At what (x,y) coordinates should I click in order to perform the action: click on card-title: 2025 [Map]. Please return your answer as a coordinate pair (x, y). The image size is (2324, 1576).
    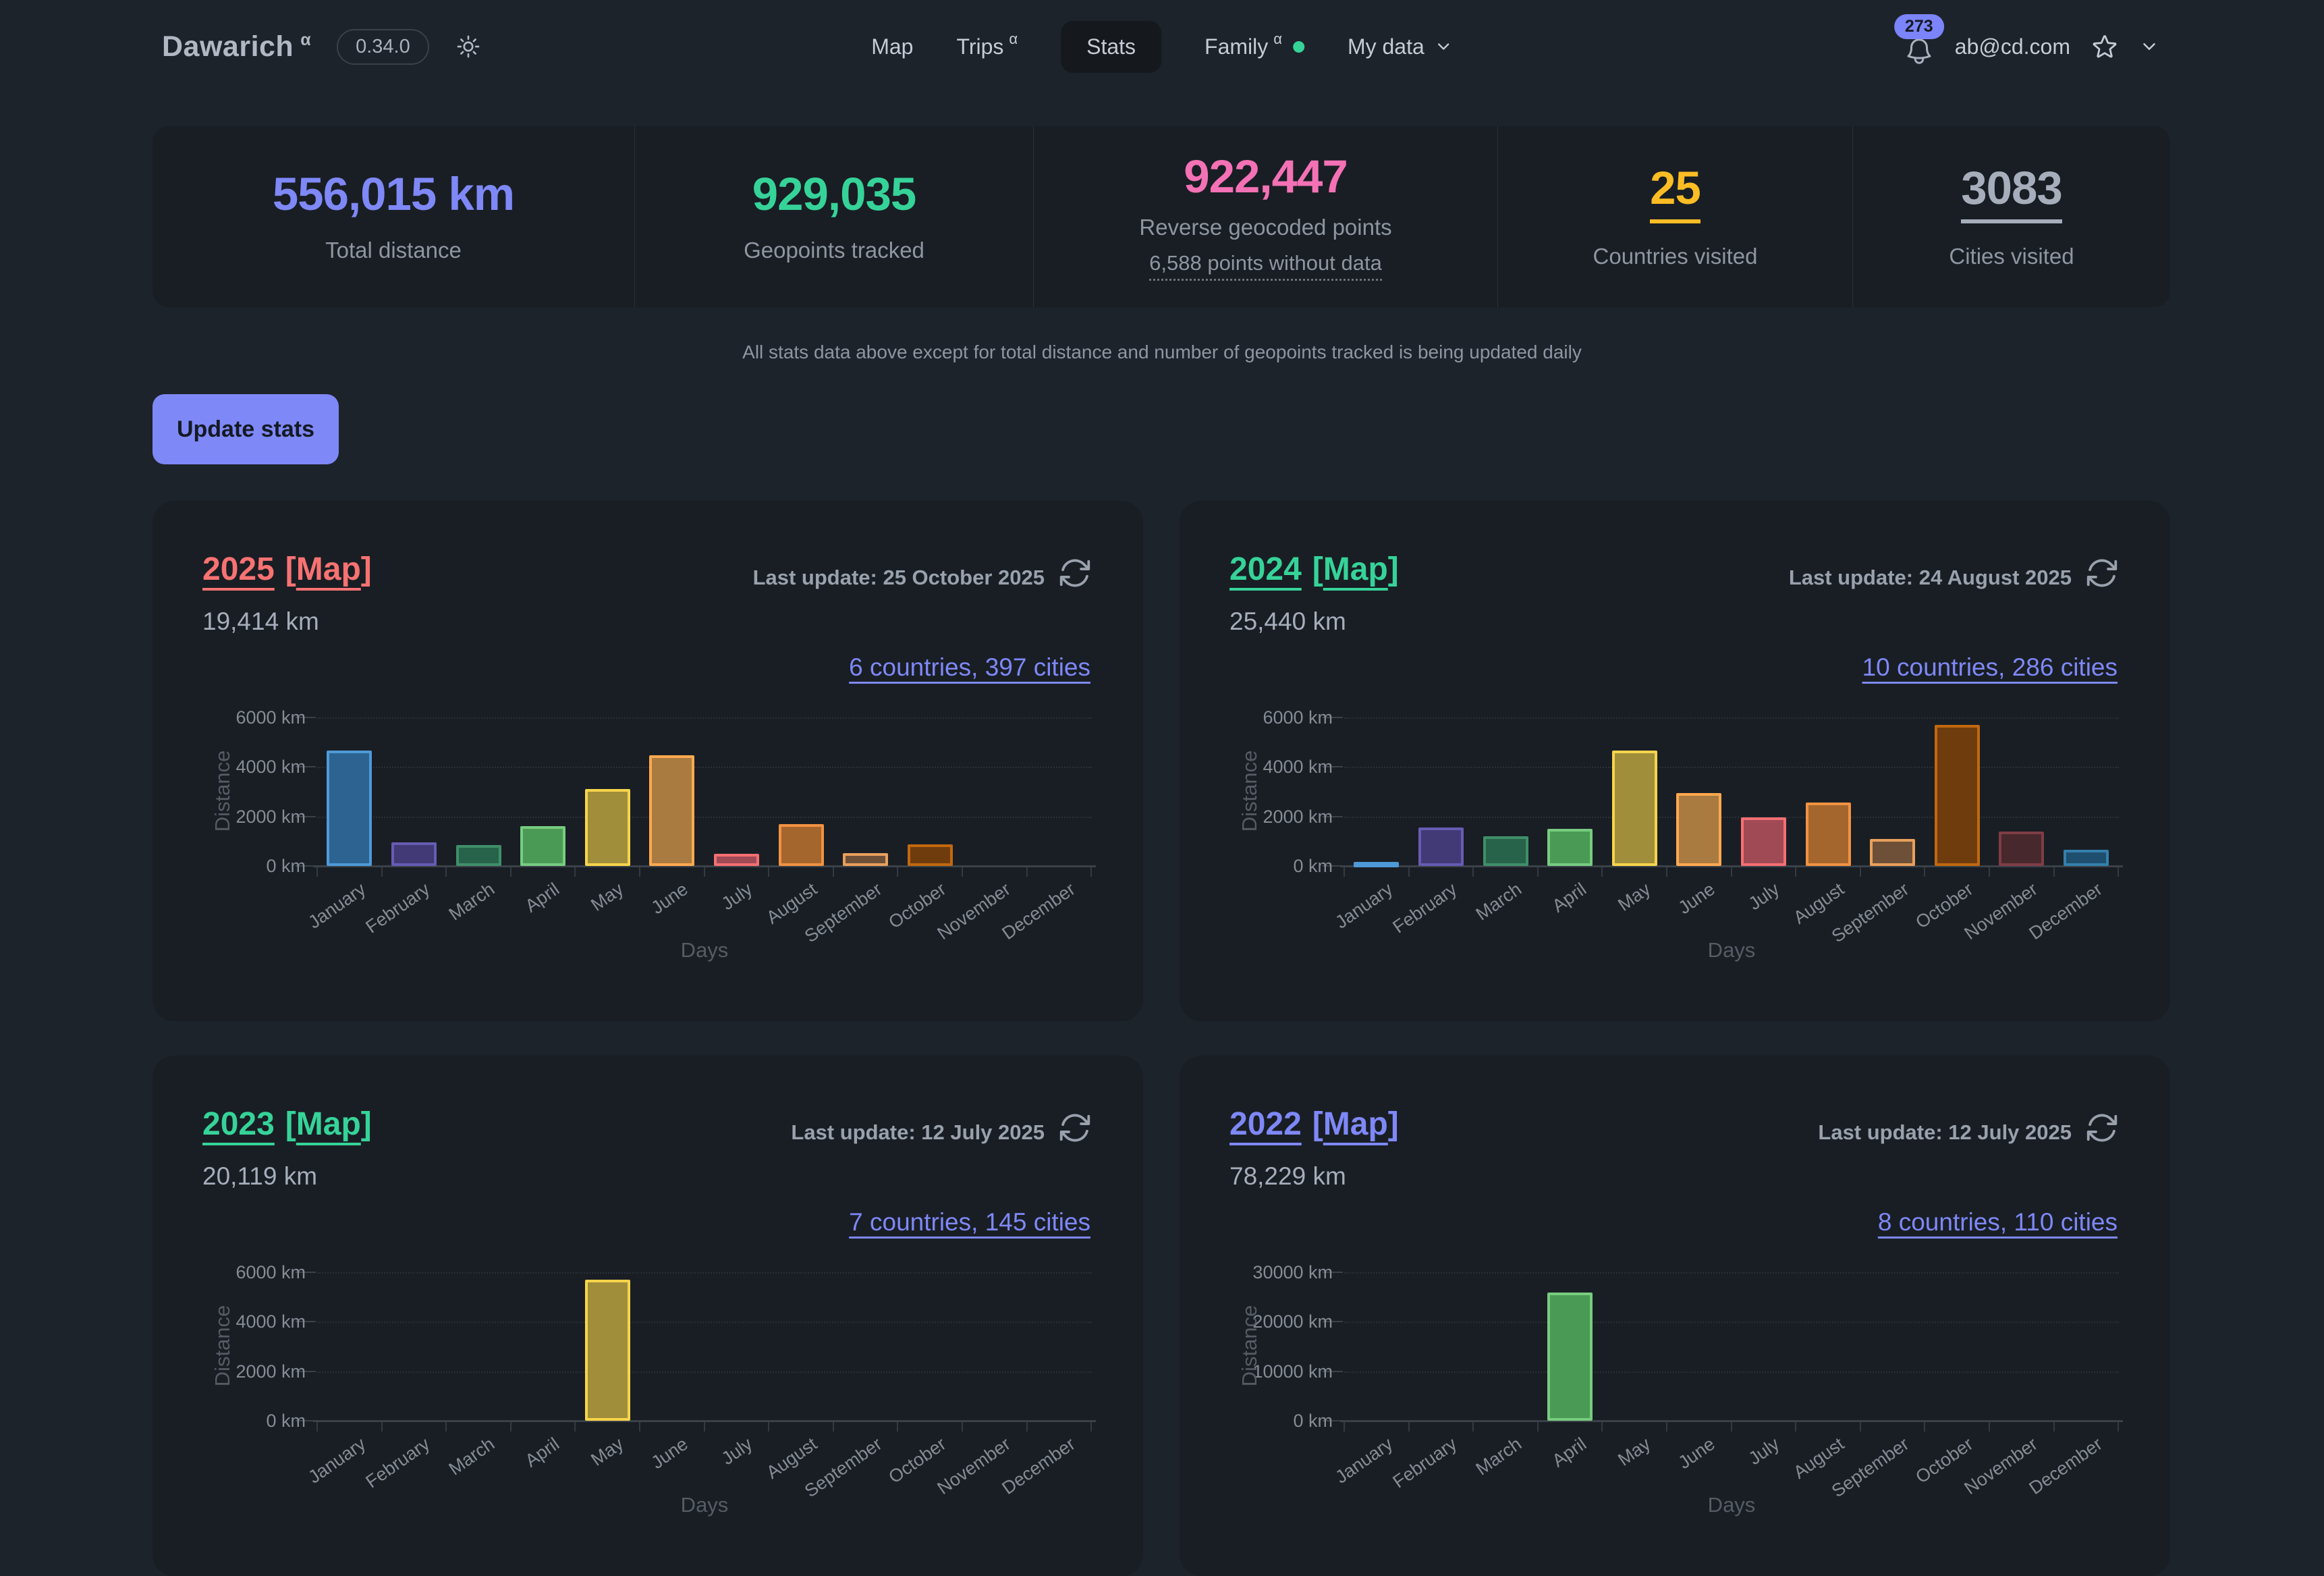
    Looking at the image, I should click on (287, 569).